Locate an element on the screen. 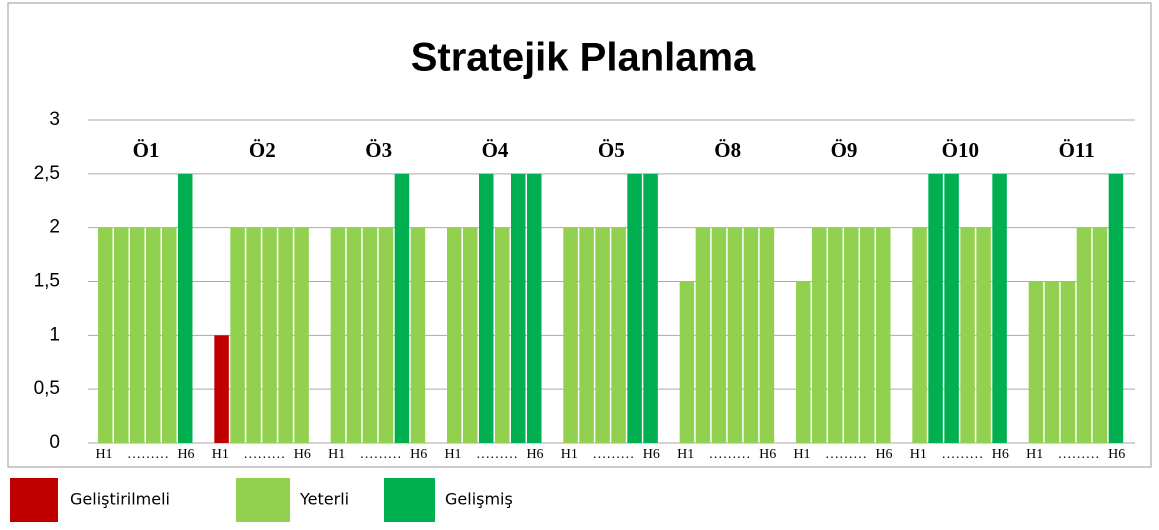  group-label: Ö3 is located at coordinates (378, 150).